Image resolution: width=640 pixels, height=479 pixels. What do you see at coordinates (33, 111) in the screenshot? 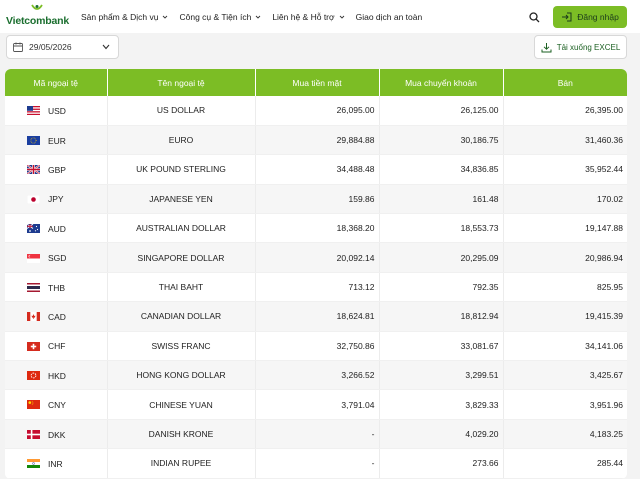
I see `us-flag-icon` at bounding box center [33, 111].